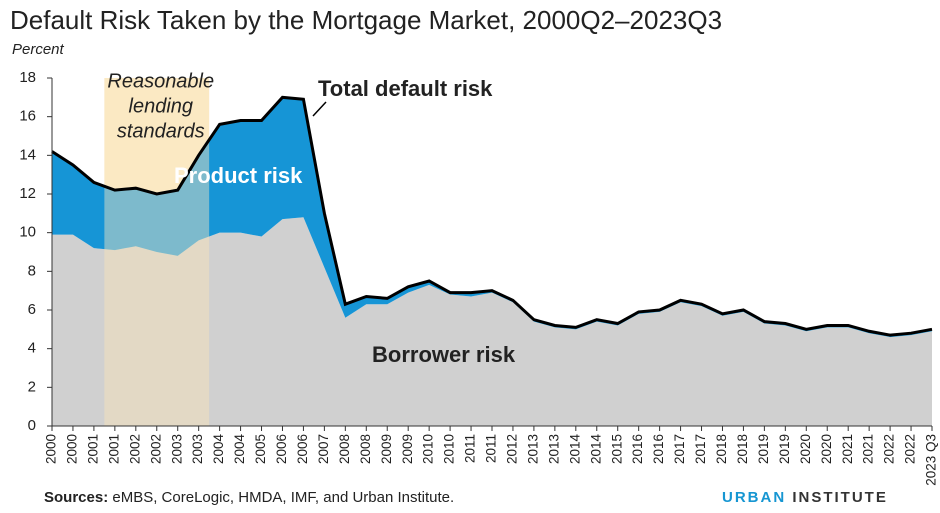 Image resolution: width=940 pixels, height=513 pixels. What do you see at coordinates (616, 449) in the screenshot?
I see `x-tick-label: 2015` at bounding box center [616, 449].